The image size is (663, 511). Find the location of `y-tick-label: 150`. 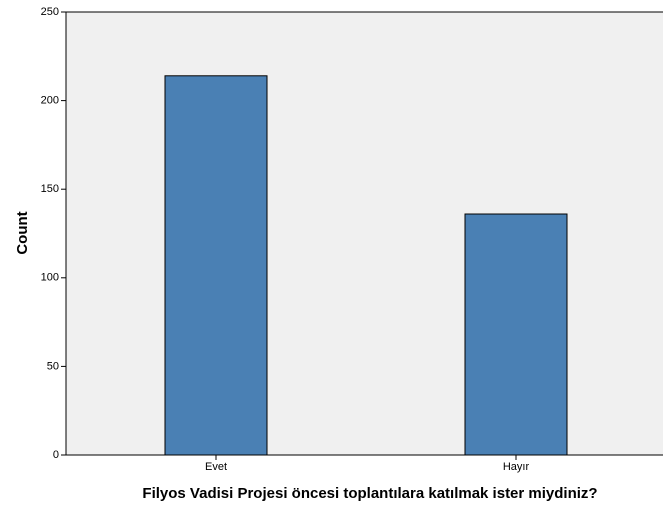

y-tick-label: 150 is located at coordinates (50, 189).